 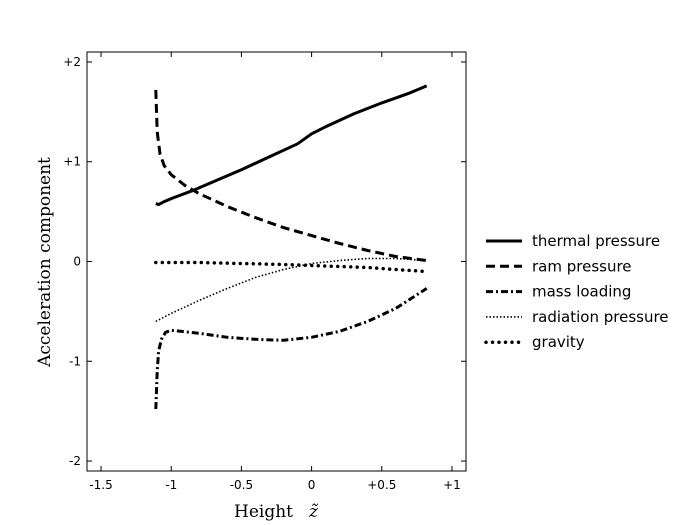 What do you see at coordinates (291, 267) in the screenshot?
I see `series-line-gravity` at bounding box center [291, 267].